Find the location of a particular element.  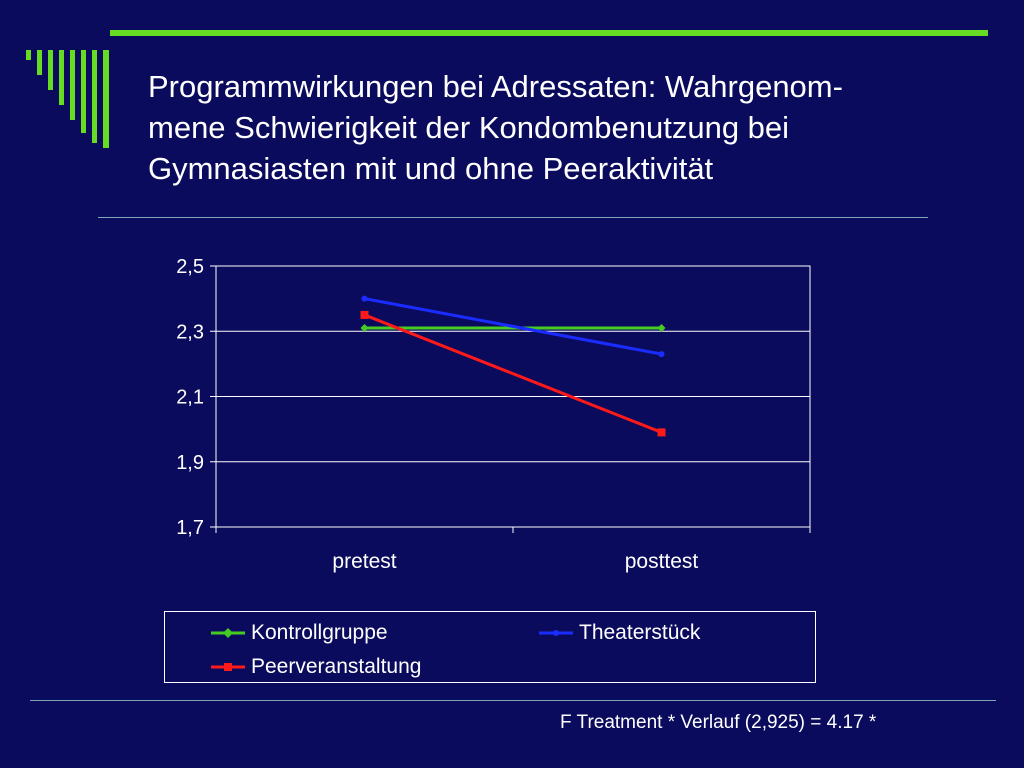

y-tick-label: 2,5 is located at coordinates (190, 267).